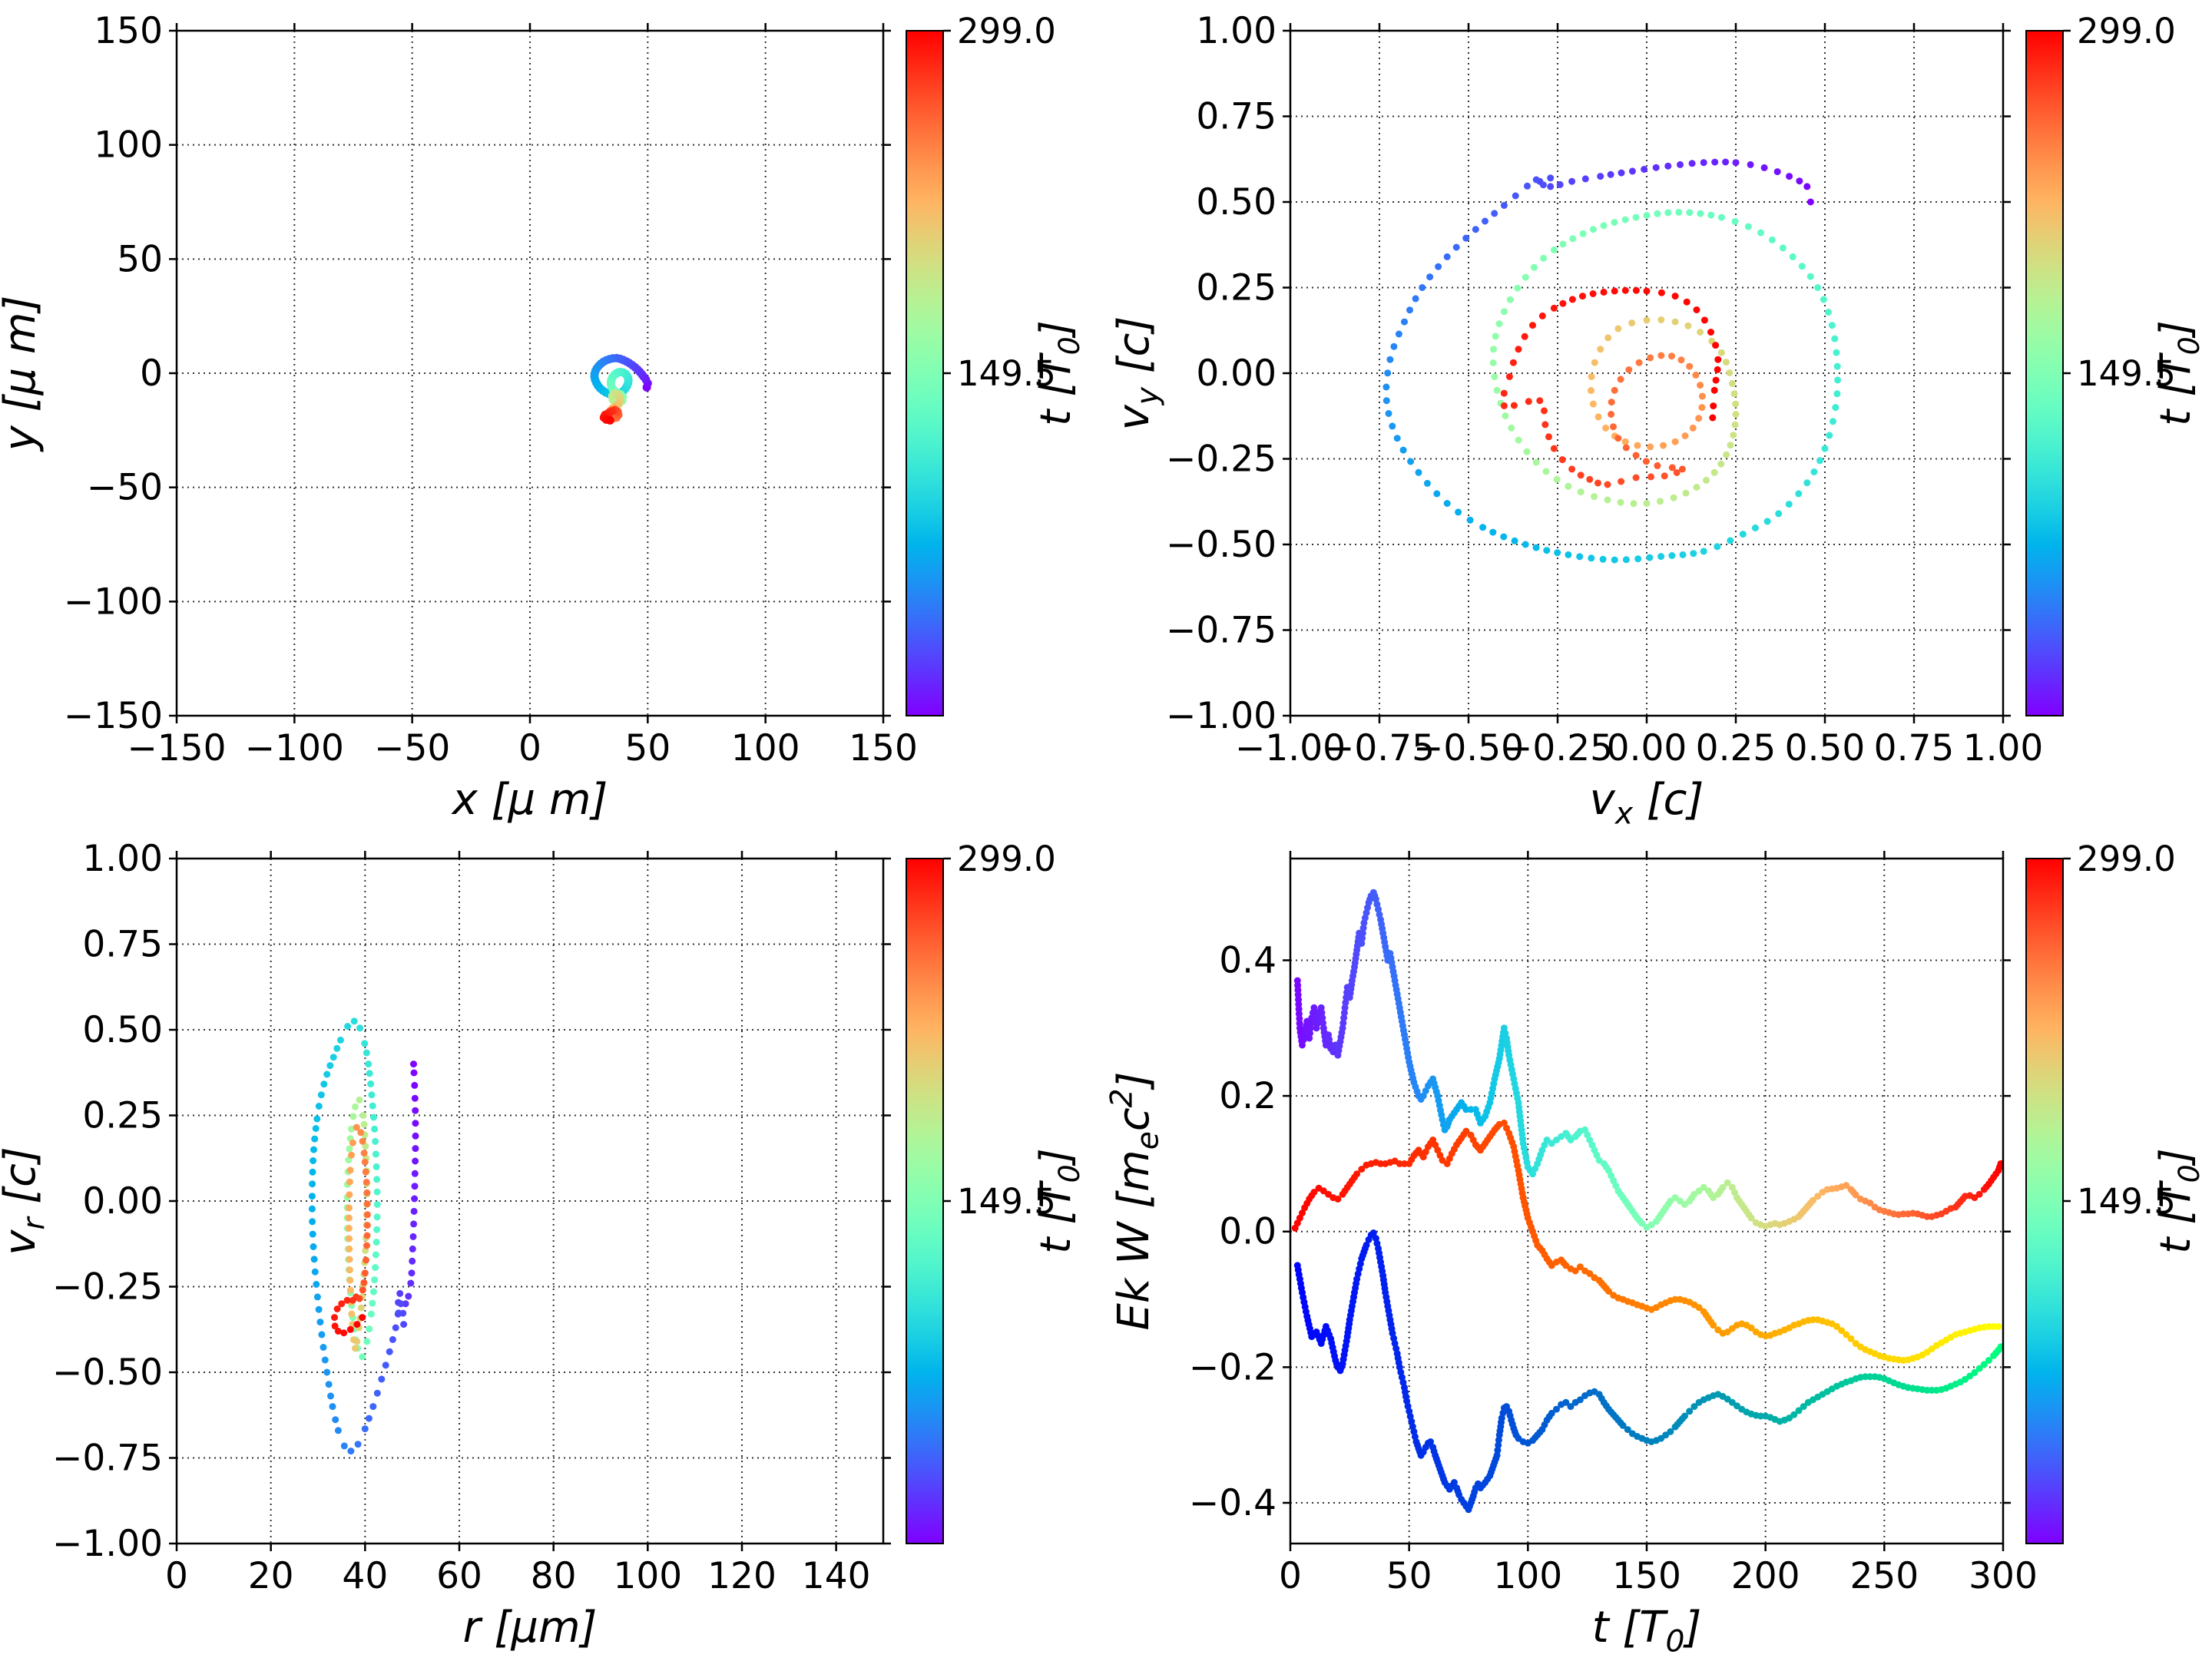 The width and height of the screenshot is (2212, 1671). Describe the element at coordinates (1248, 1096) in the screenshot. I see `y-tick-label: 0.2` at that location.